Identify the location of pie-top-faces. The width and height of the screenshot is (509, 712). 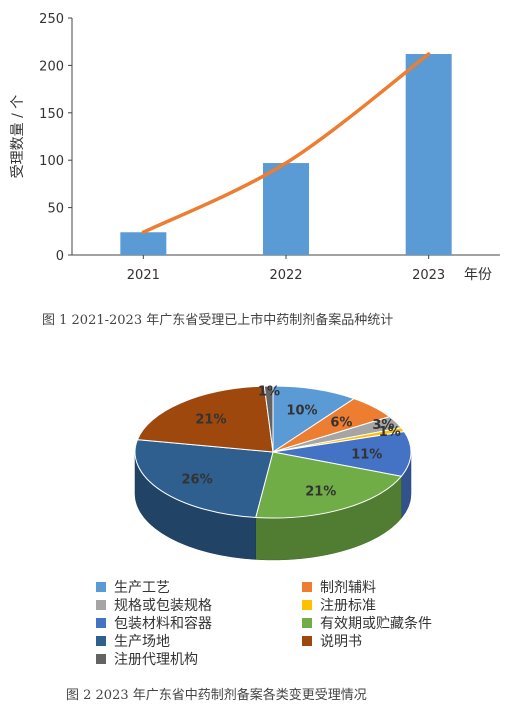
(273, 452).